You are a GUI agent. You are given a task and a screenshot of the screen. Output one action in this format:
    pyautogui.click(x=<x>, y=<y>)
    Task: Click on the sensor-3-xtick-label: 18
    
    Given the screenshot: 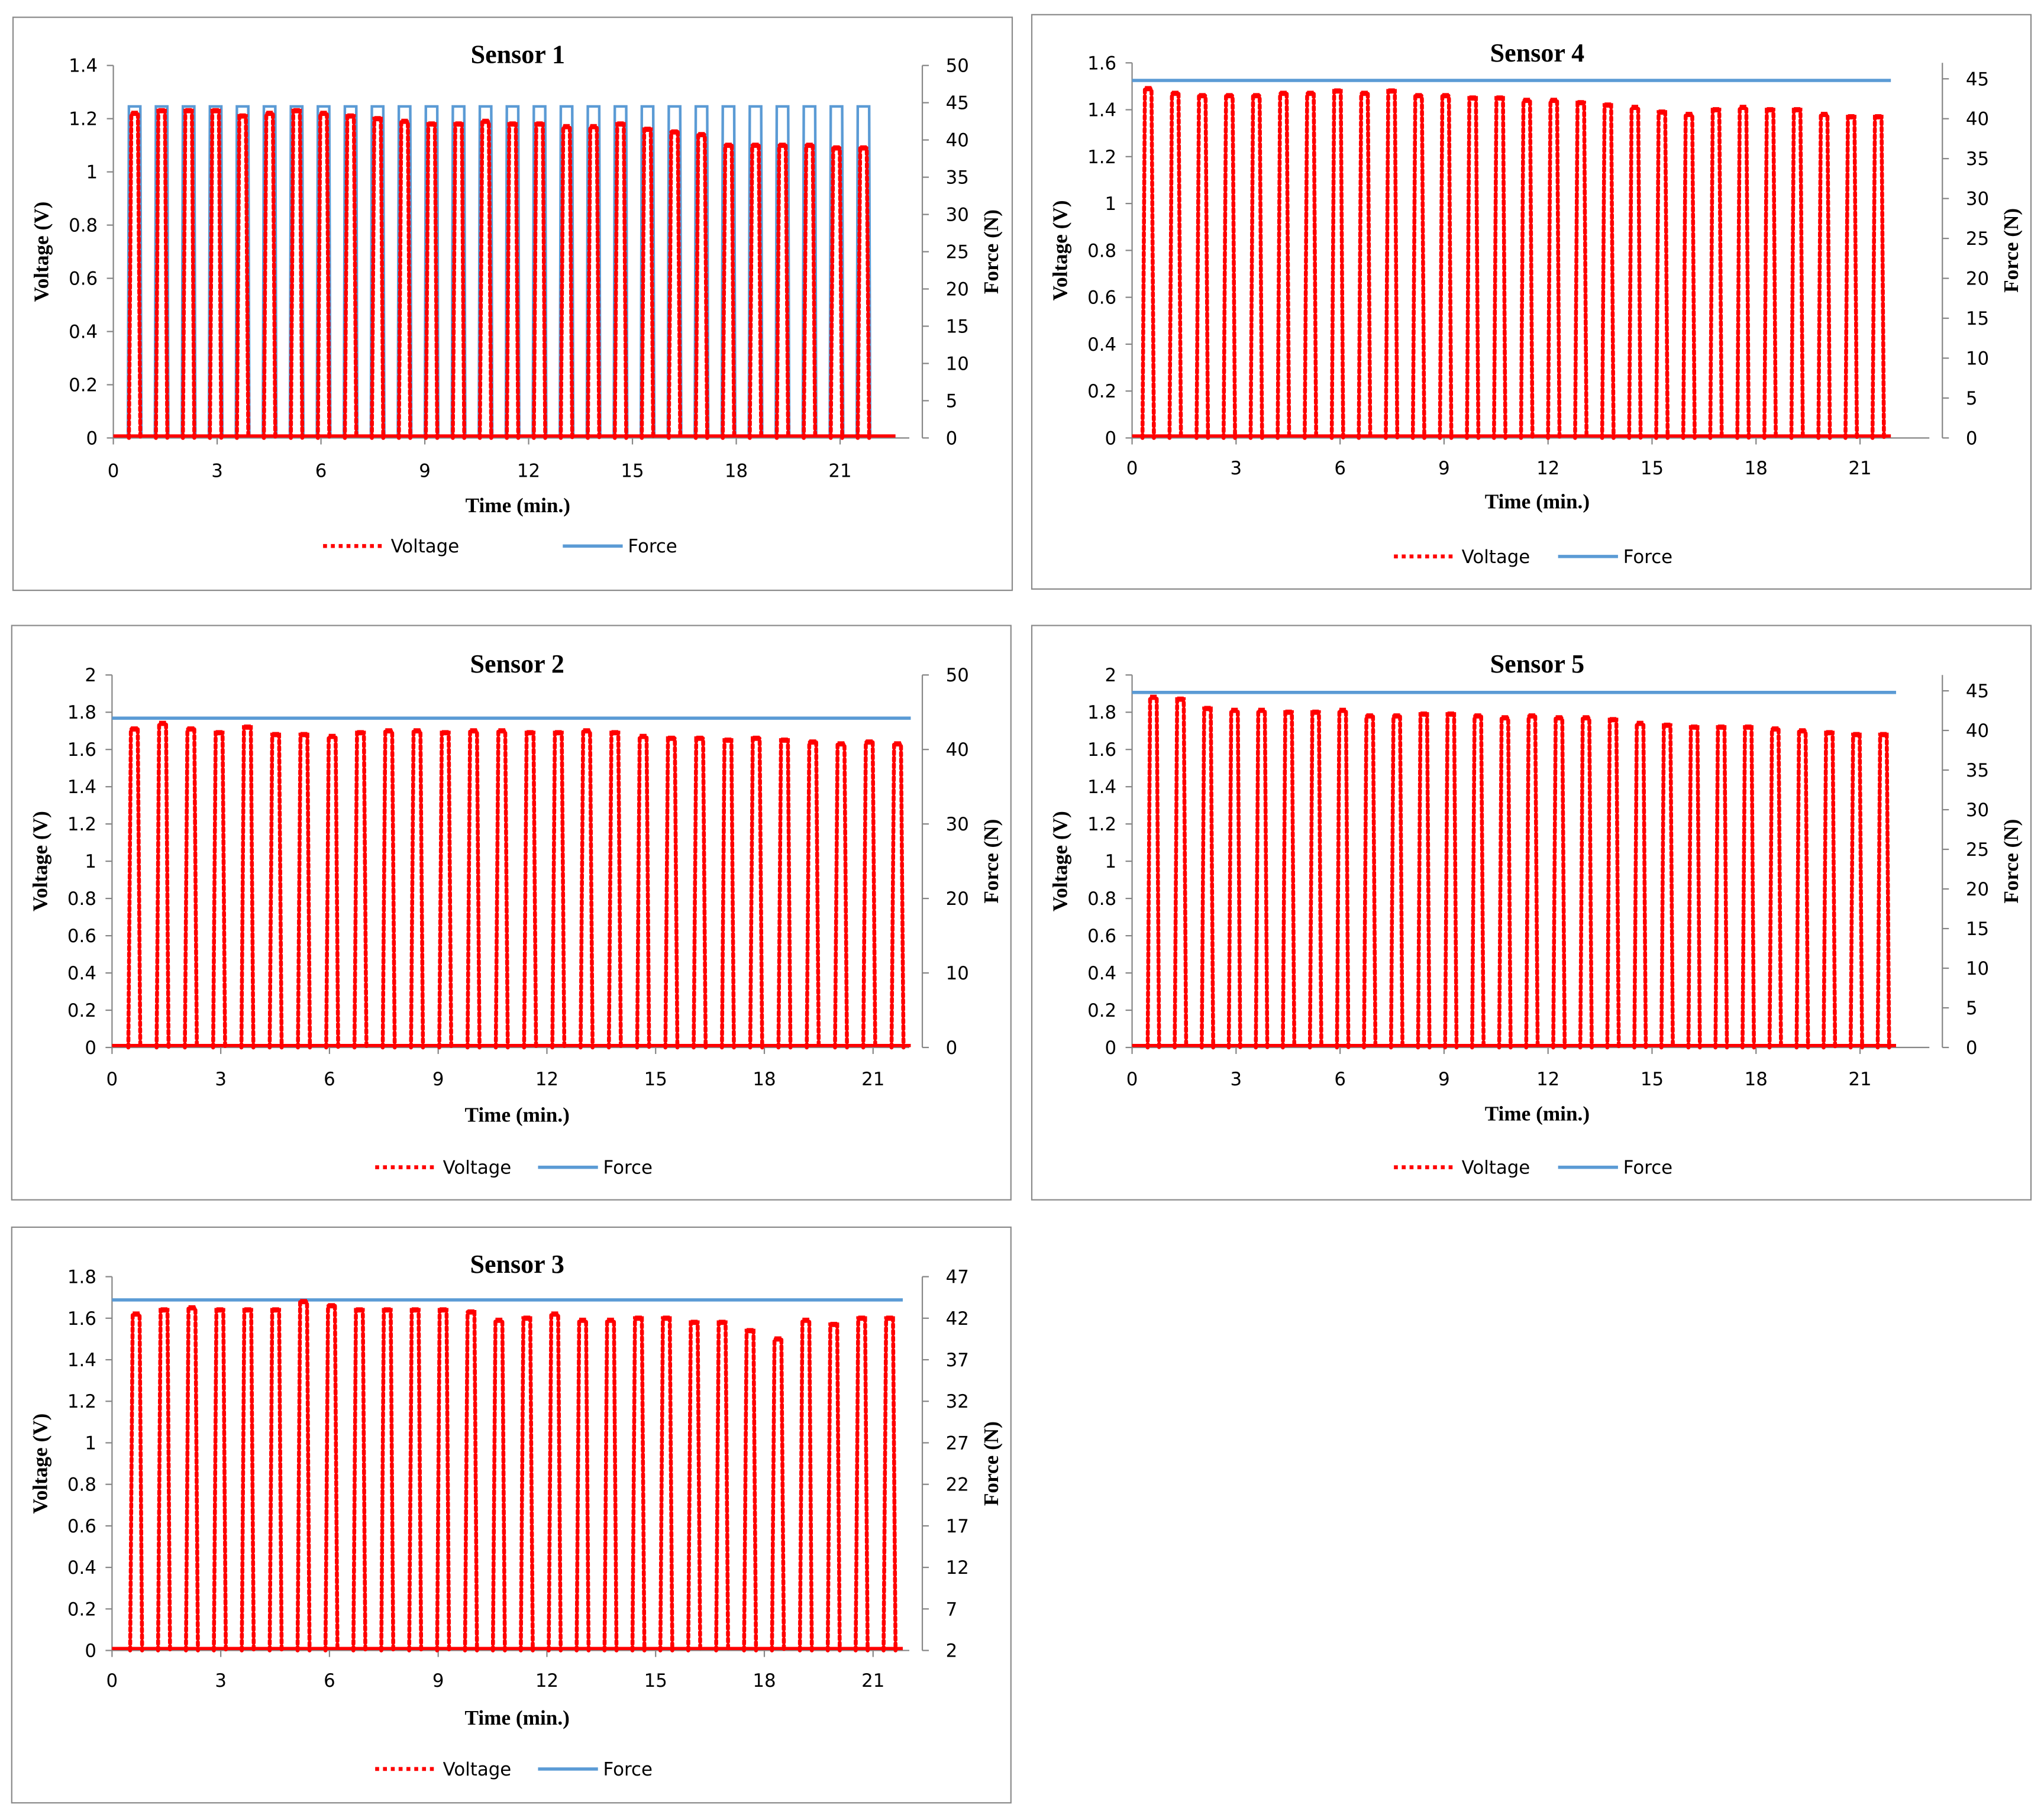 What is the action you would take?
    pyautogui.click(x=764, y=1681)
    